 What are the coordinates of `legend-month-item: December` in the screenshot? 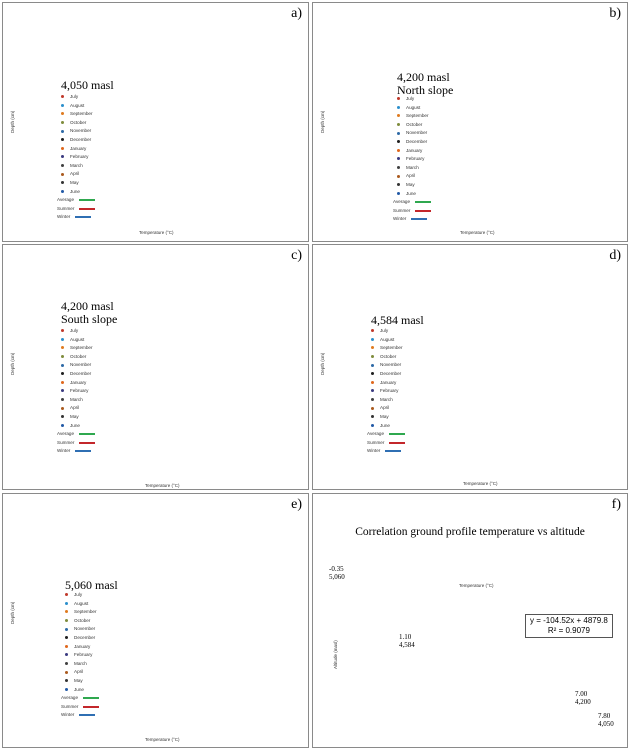 It's located at (78, 374).